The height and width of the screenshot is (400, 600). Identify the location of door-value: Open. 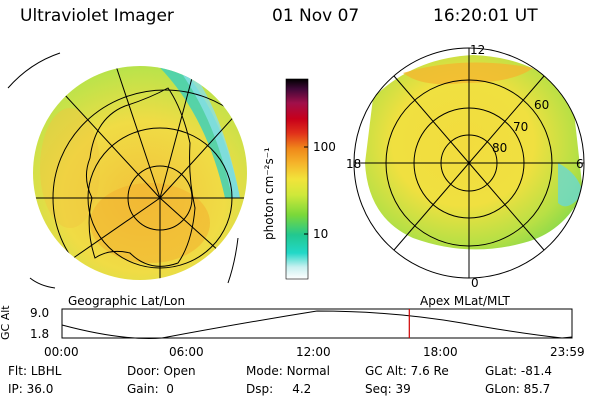
(179, 371).